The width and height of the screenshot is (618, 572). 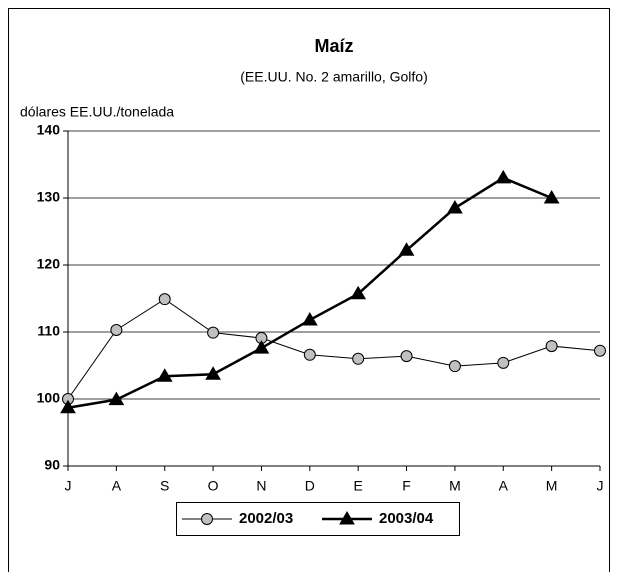 I want to click on y-tick-label: 130, so click(x=49, y=197).